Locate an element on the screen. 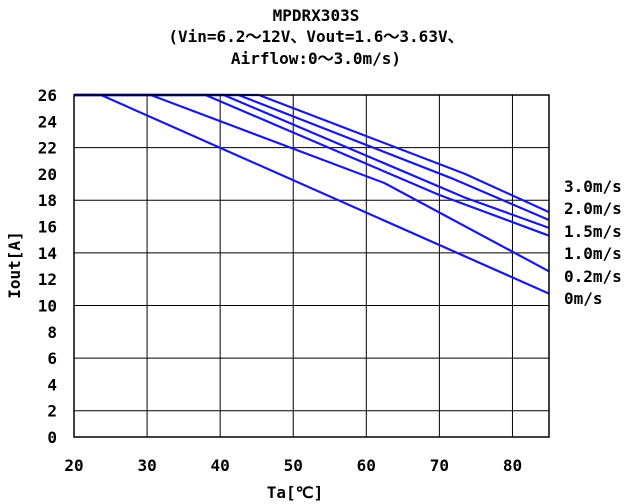 Image resolution: width=632 pixels, height=504 pixels. x-tick-label: 70 is located at coordinates (439, 465).